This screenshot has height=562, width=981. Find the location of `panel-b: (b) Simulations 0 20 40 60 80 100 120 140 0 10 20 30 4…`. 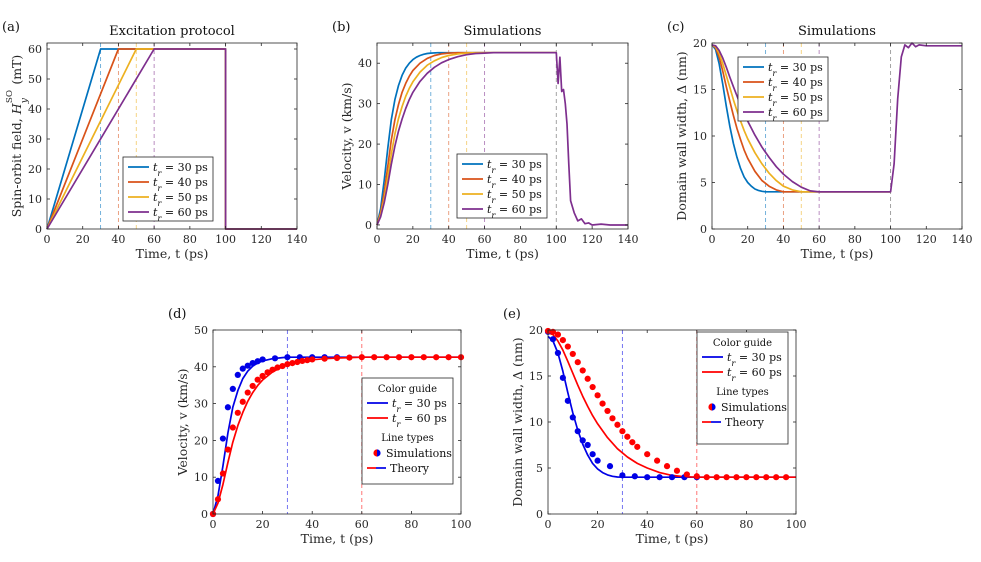

panel-b: (b) Simulations 0 20 40 60 80 100 120 140 0 10 20 30 4… is located at coordinates (485, 140).